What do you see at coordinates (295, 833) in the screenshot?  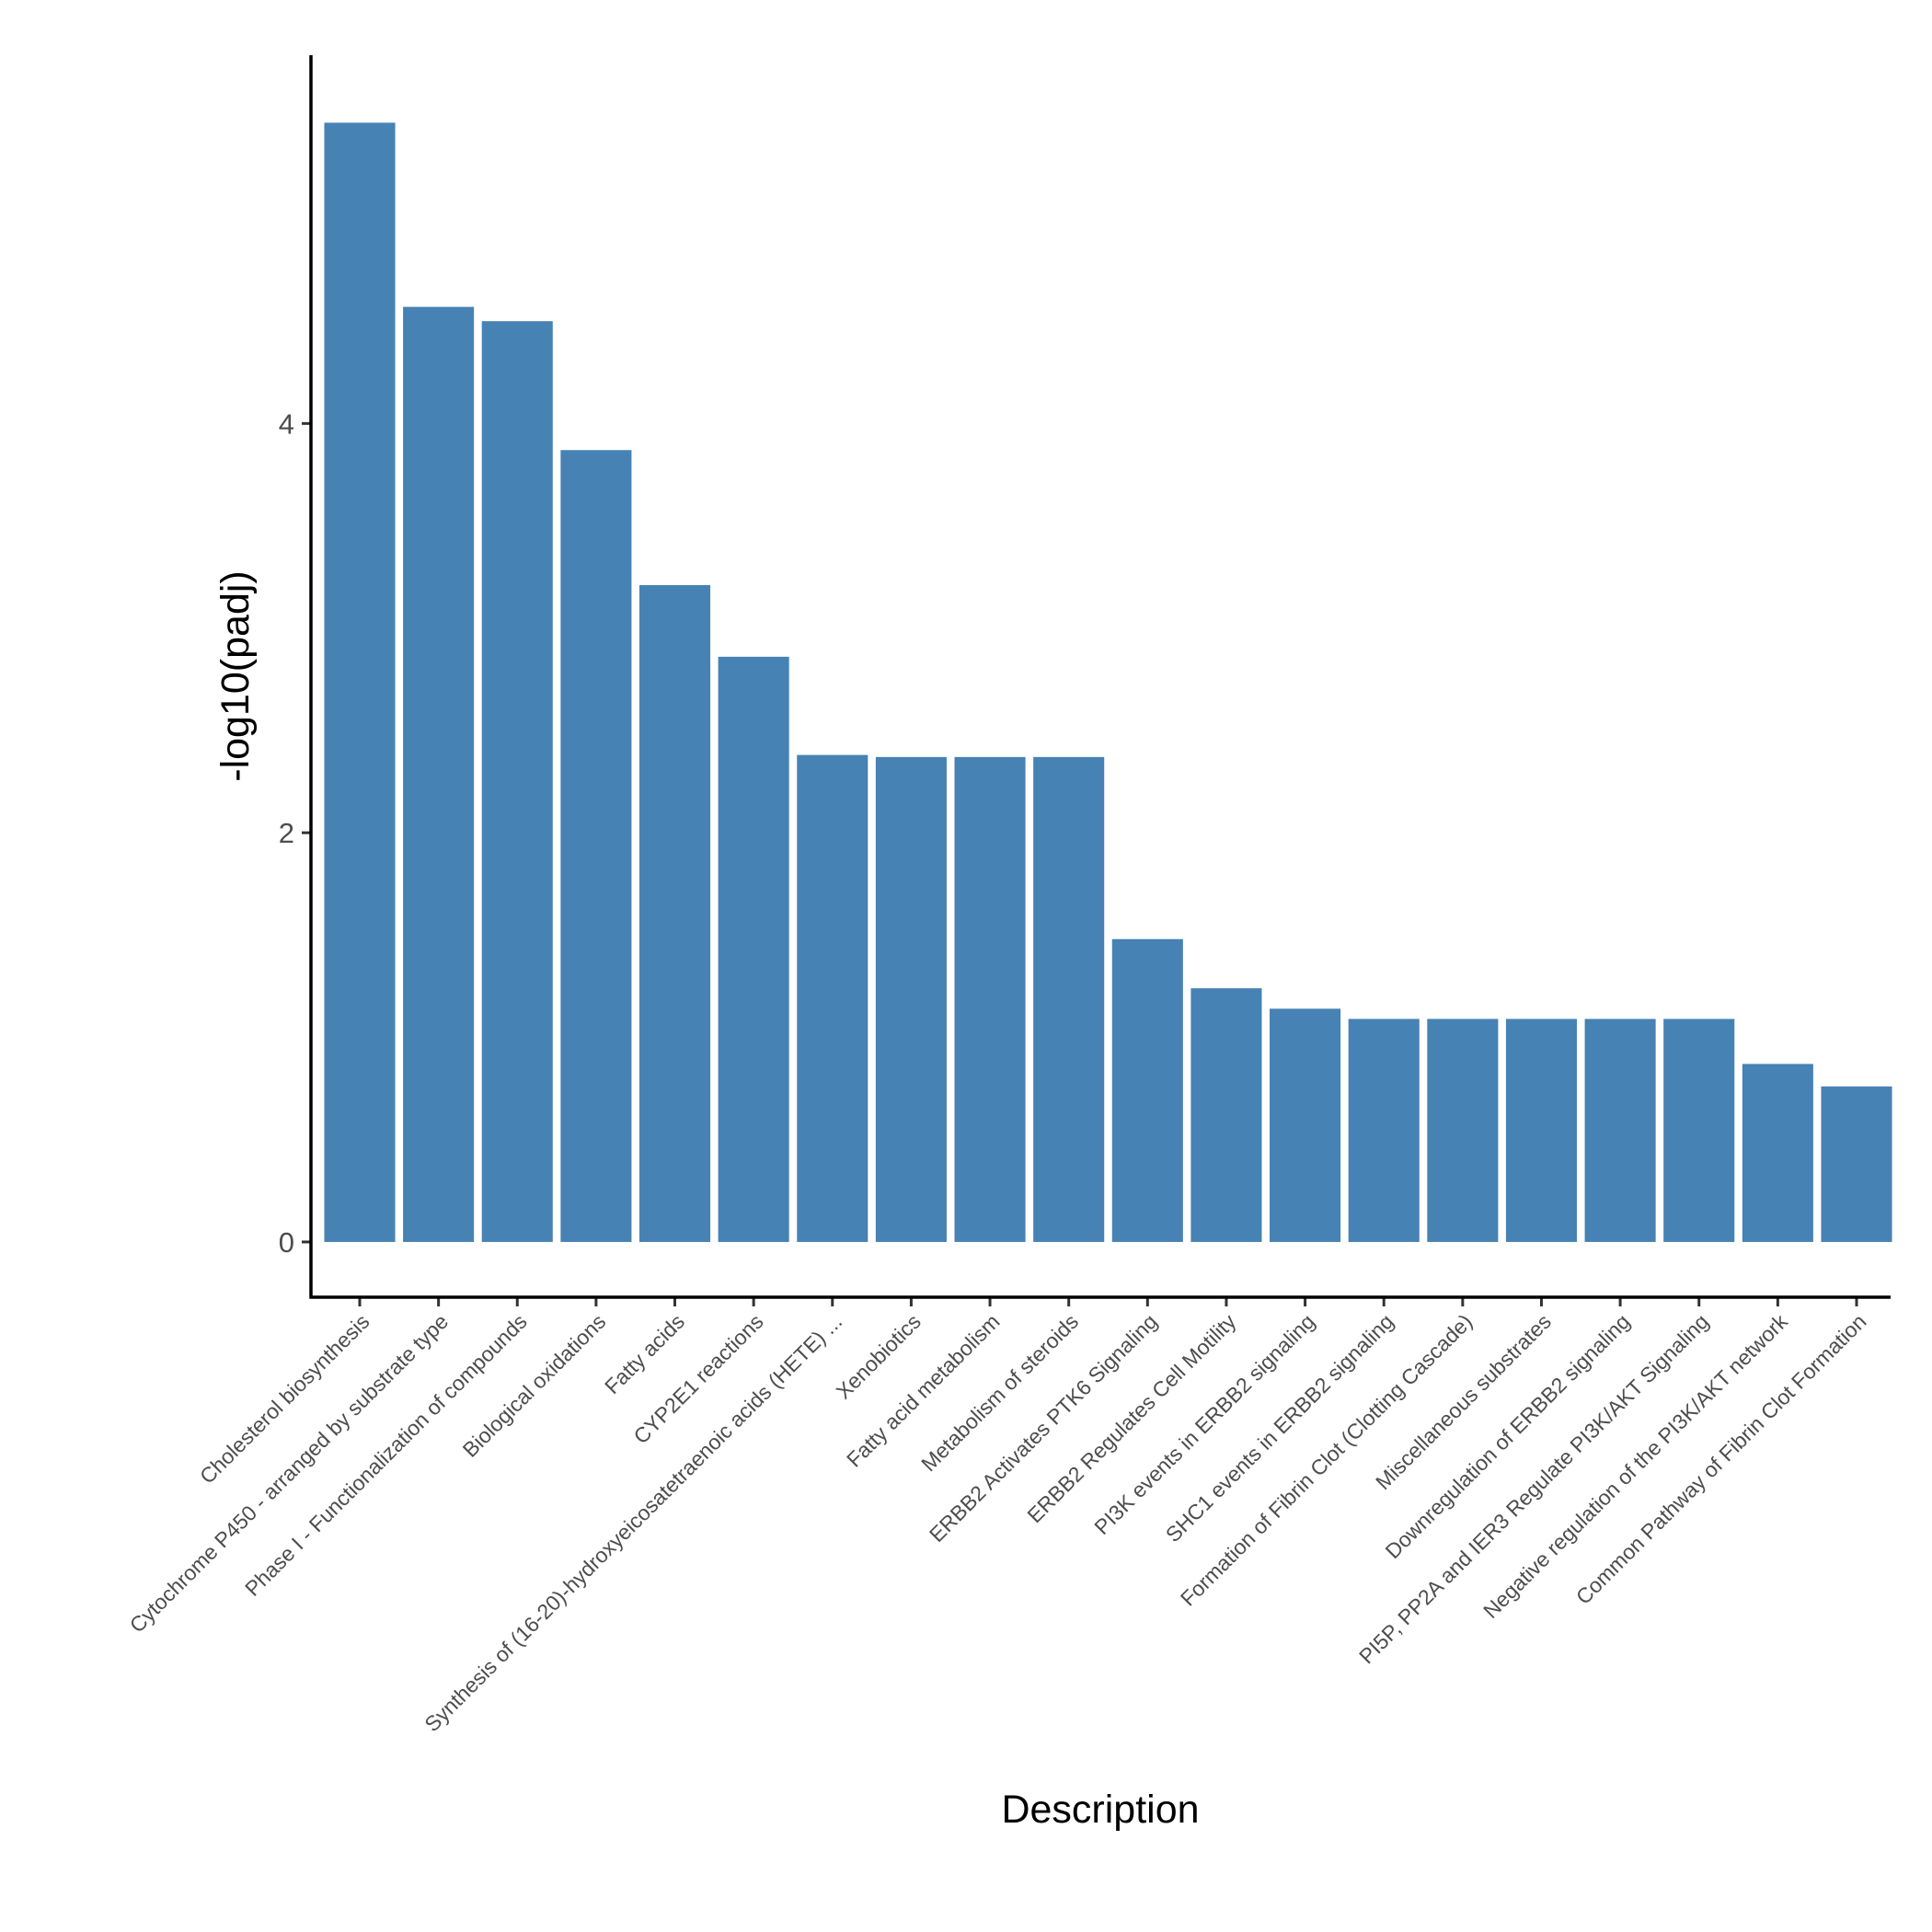 I see `y-axis-ticks: 0 2 4` at bounding box center [295, 833].